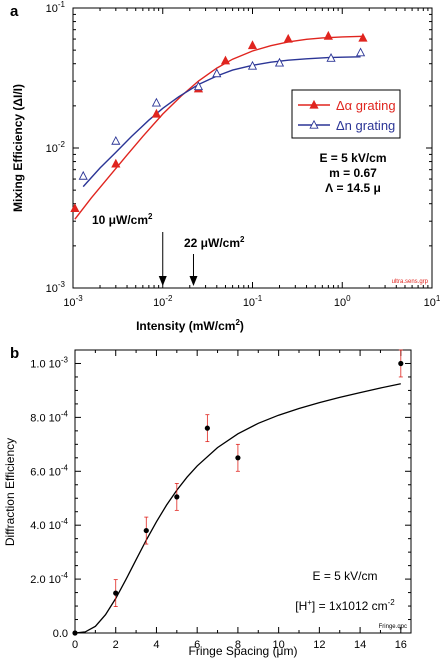 Image resolution: width=440 pixels, height=660 pixels. What do you see at coordinates (197, 645) in the screenshot?
I see `panel-b-x-tick-label: 6` at bounding box center [197, 645].